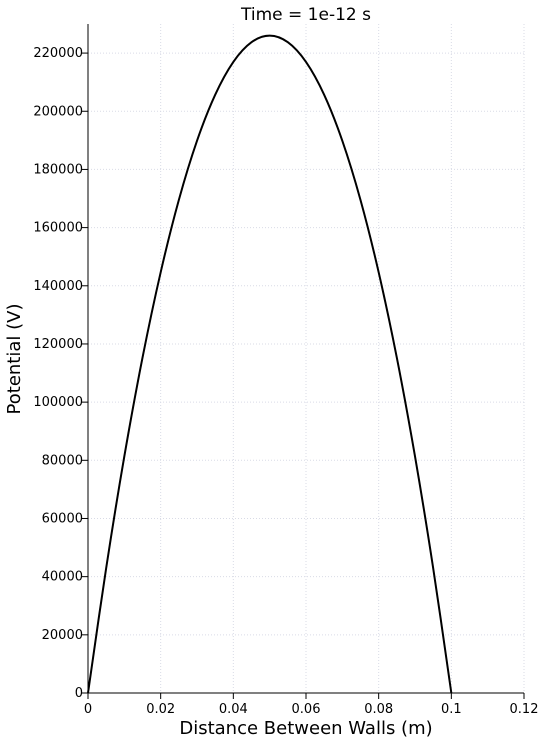  Describe the element at coordinates (306, 709) in the screenshot. I see `x-tick-label: 0.06` at that location.